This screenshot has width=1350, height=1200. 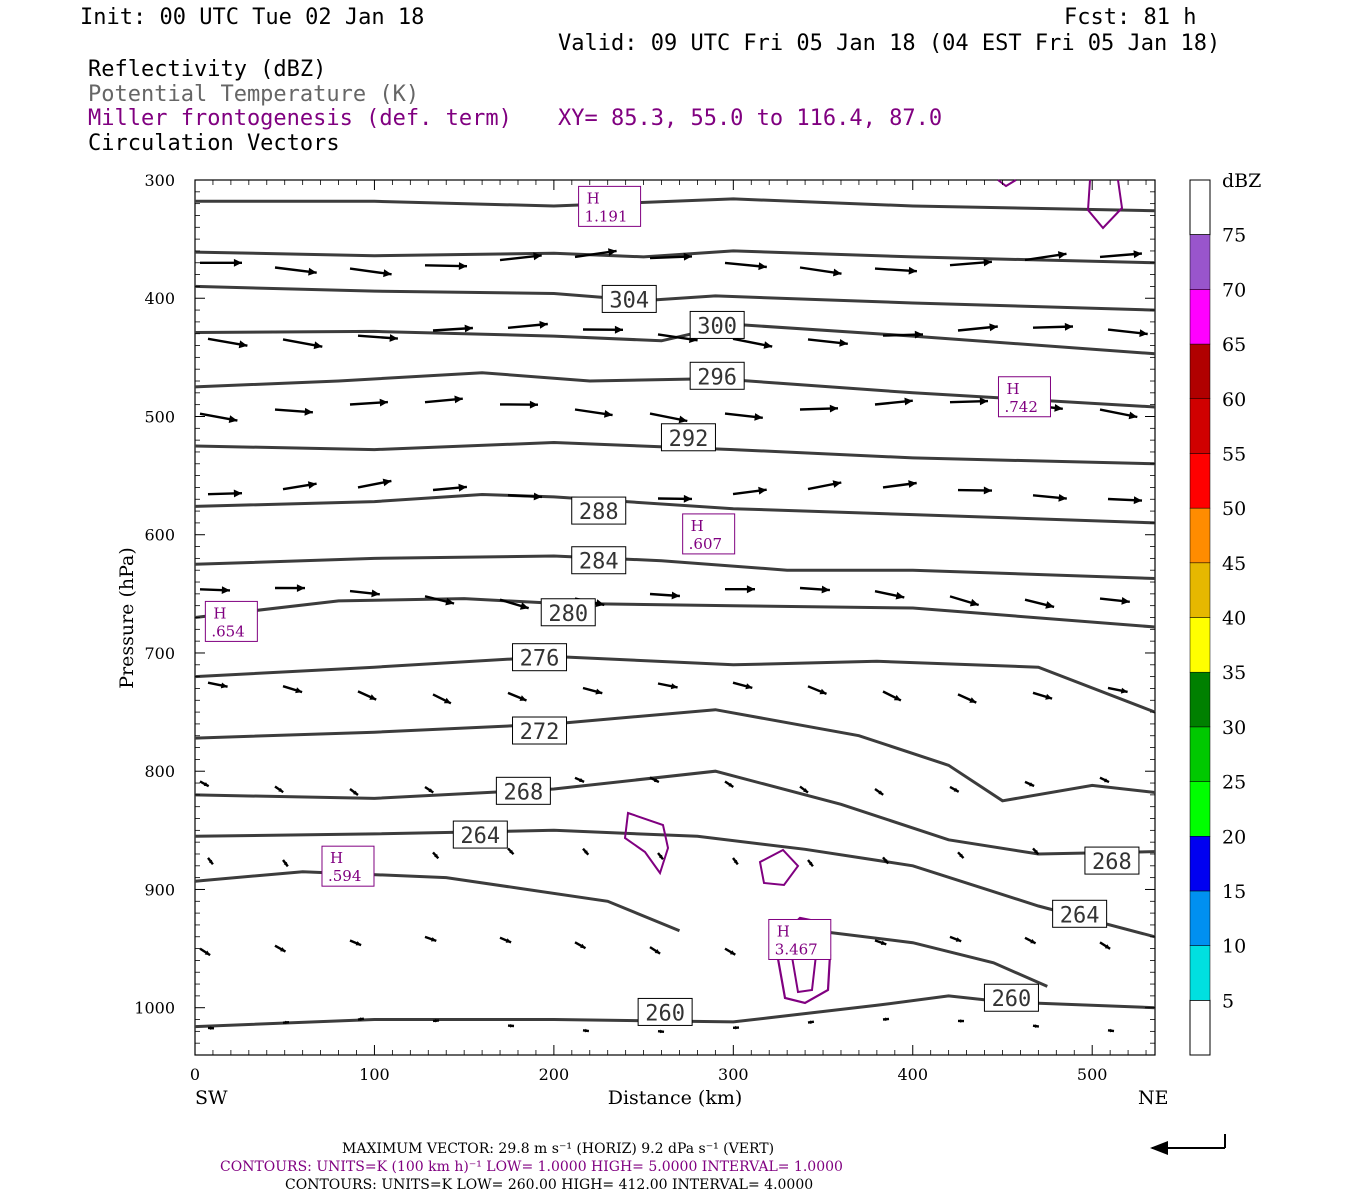 I want to click on y-tick-label: 1000, so click(x=154, y=1008).